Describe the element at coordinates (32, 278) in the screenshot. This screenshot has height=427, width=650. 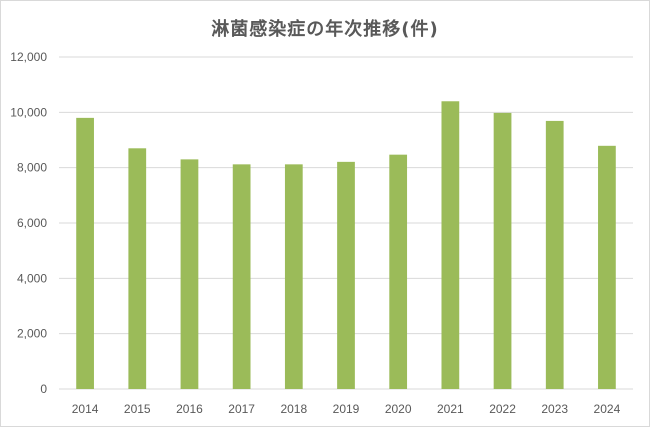
I see `y-tick-label: 4,000` at that location.